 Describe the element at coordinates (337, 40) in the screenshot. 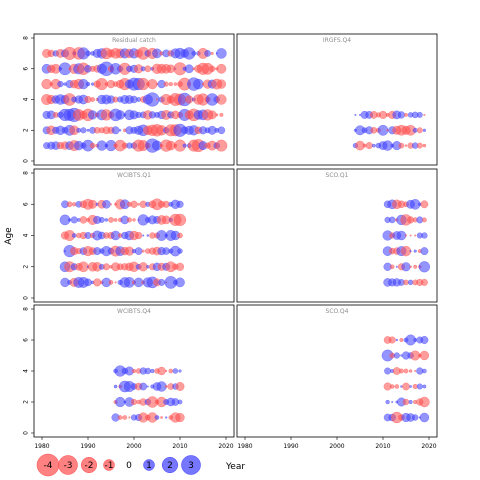

I see `panel-title: IRGFS.Q4` at that location.